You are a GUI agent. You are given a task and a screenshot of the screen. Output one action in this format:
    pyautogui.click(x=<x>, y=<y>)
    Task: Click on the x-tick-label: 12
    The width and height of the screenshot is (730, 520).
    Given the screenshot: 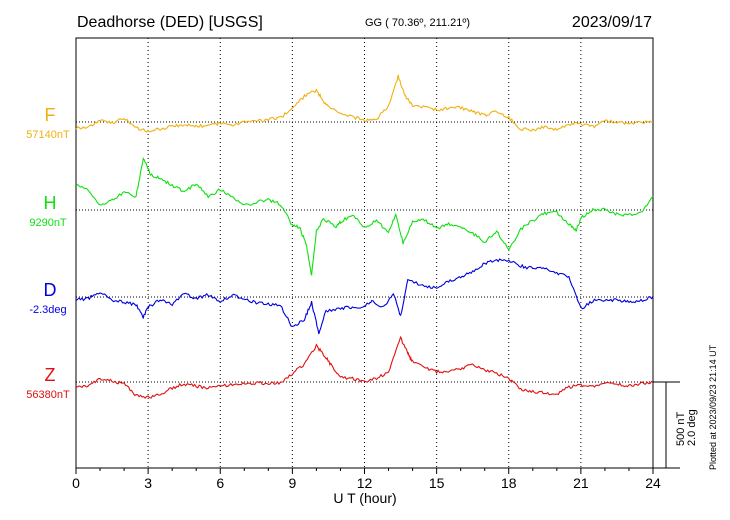 What is the action you would take?
    pyautogui.click(x=365, y=483)
    